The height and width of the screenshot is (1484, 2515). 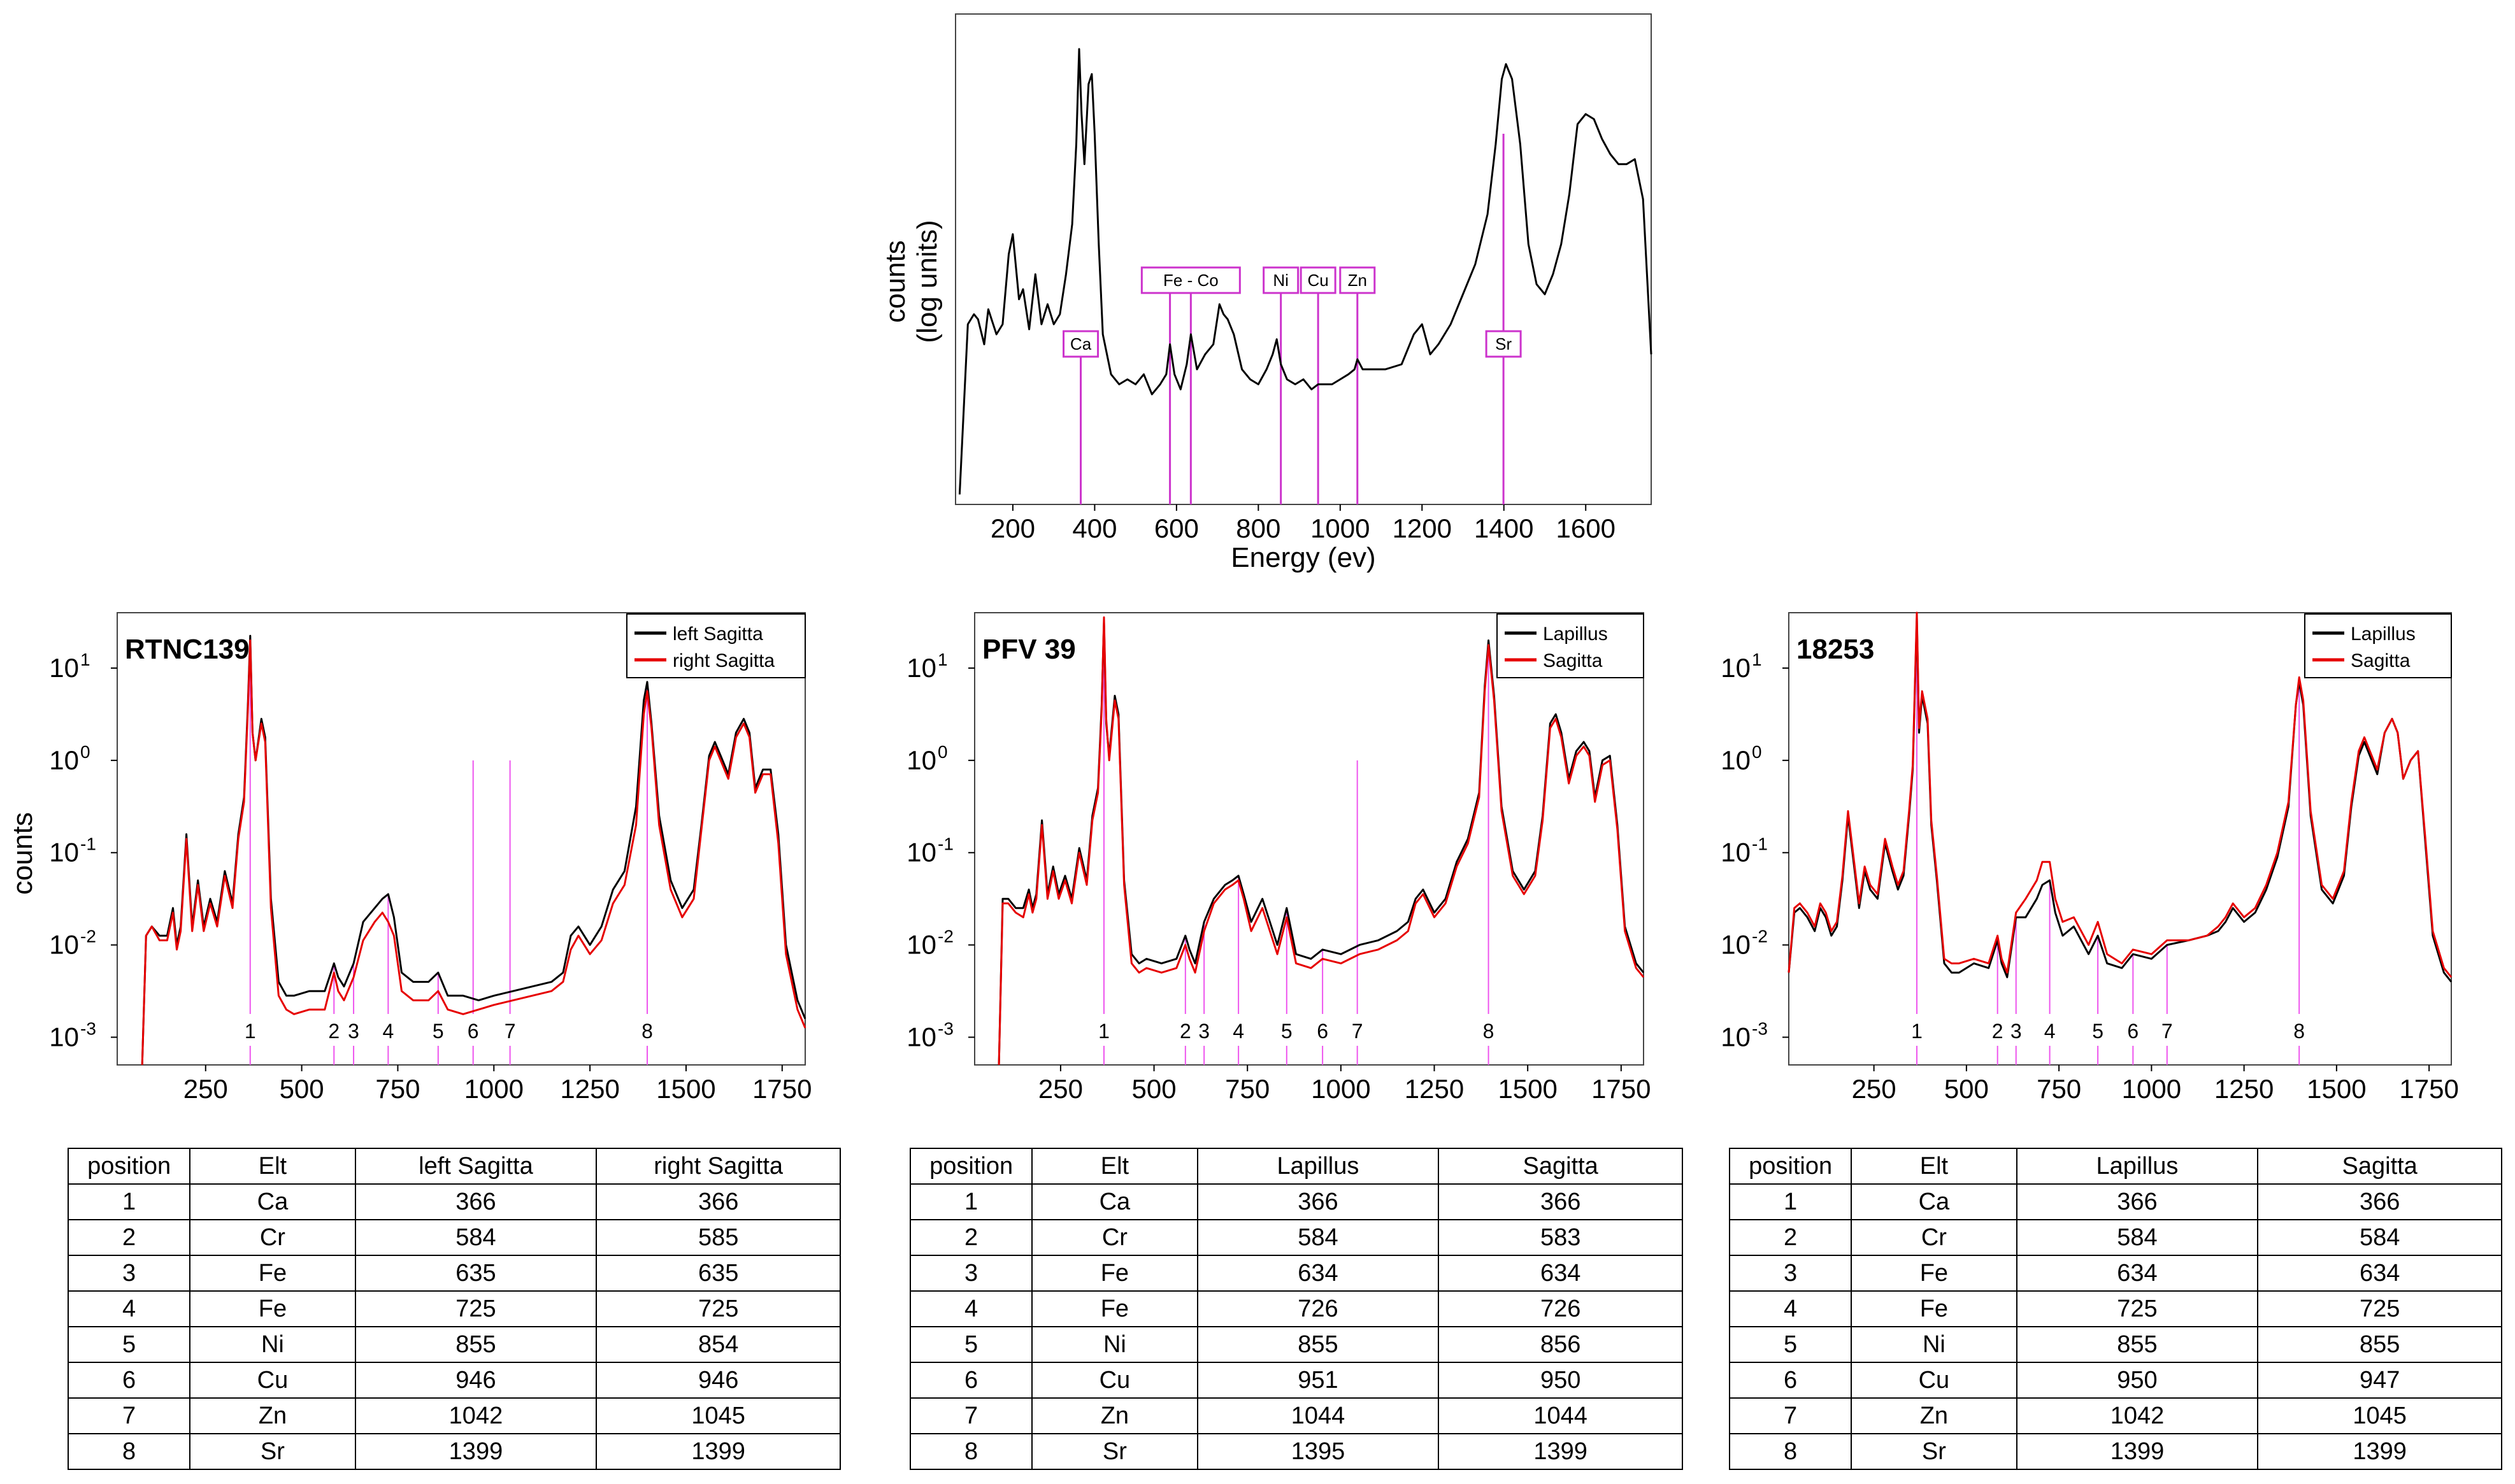 I want to click on table-cell: 1042, so click(x=2137, y=1415).